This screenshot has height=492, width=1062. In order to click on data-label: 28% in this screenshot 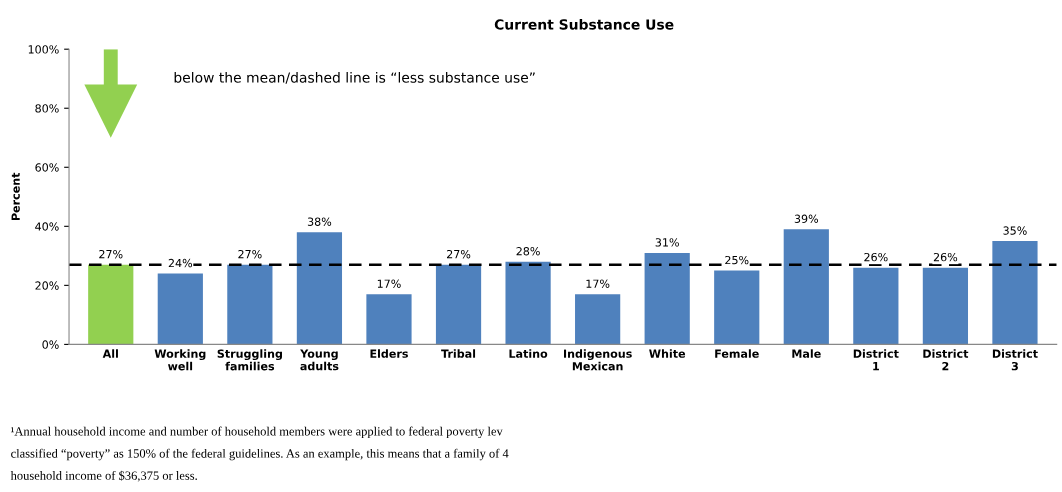, I will do `click(528, 251)`.